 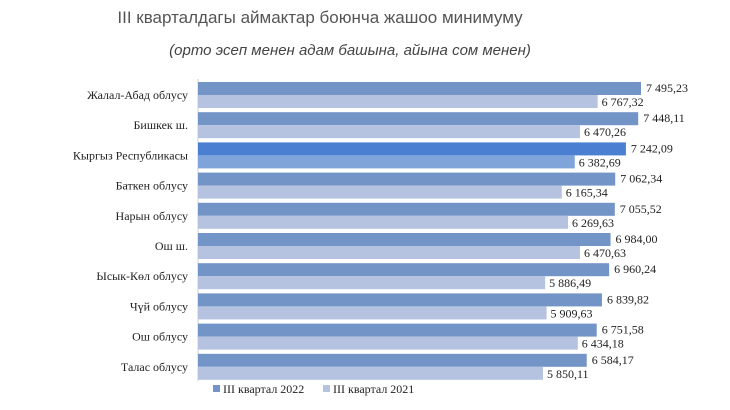 I want to click on data-label-2022: 6 839,82, so click(x=628, y=299).